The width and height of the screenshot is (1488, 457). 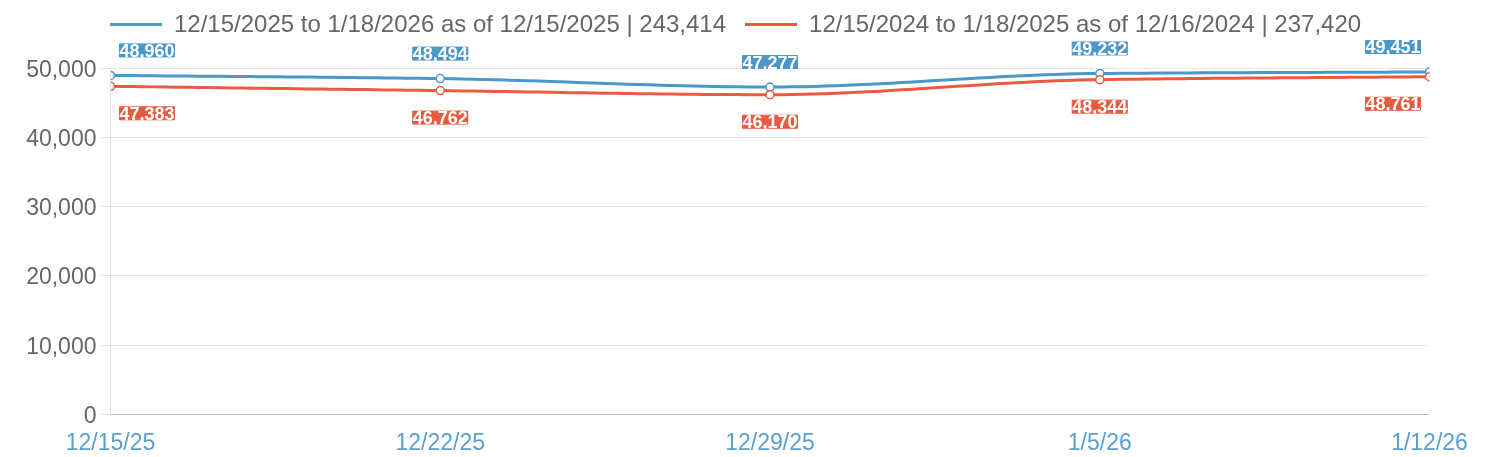 What do you see at coordinates (440, 118) in the screenshot?
I see `data-label: 46,762` at bounding box center [440, 118].